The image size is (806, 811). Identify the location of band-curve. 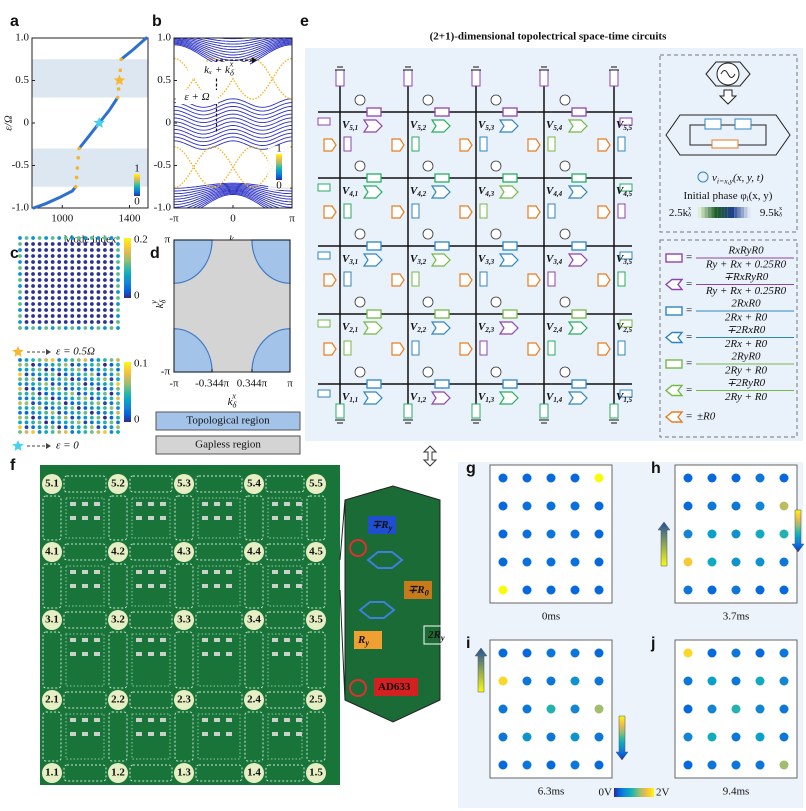
(233, 47).